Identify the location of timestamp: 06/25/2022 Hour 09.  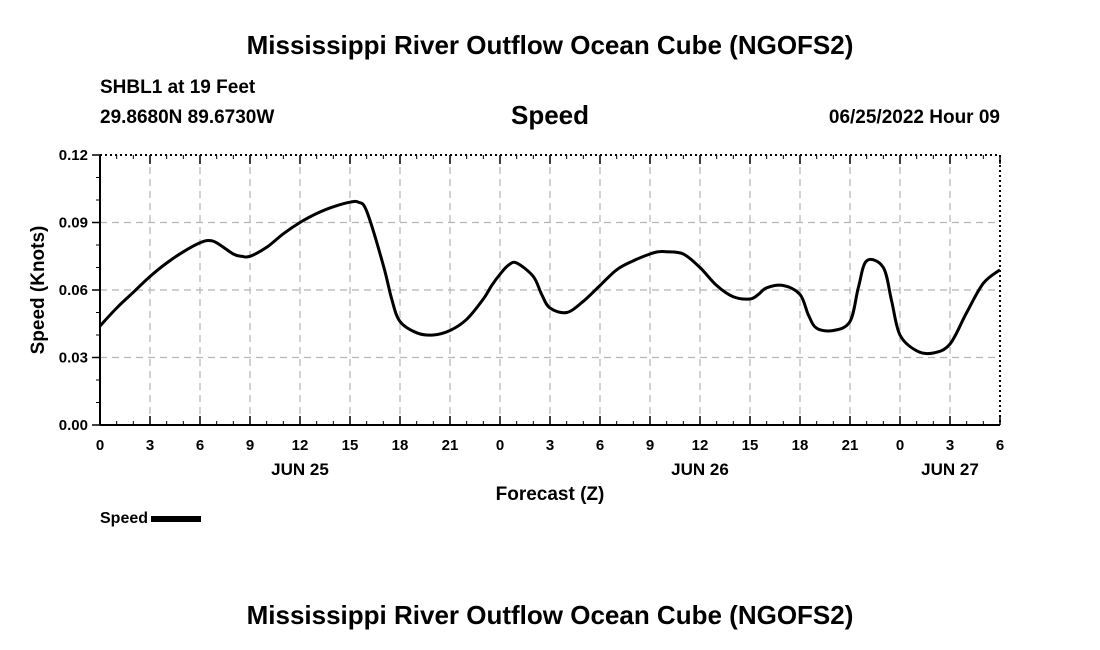
(914, 117).